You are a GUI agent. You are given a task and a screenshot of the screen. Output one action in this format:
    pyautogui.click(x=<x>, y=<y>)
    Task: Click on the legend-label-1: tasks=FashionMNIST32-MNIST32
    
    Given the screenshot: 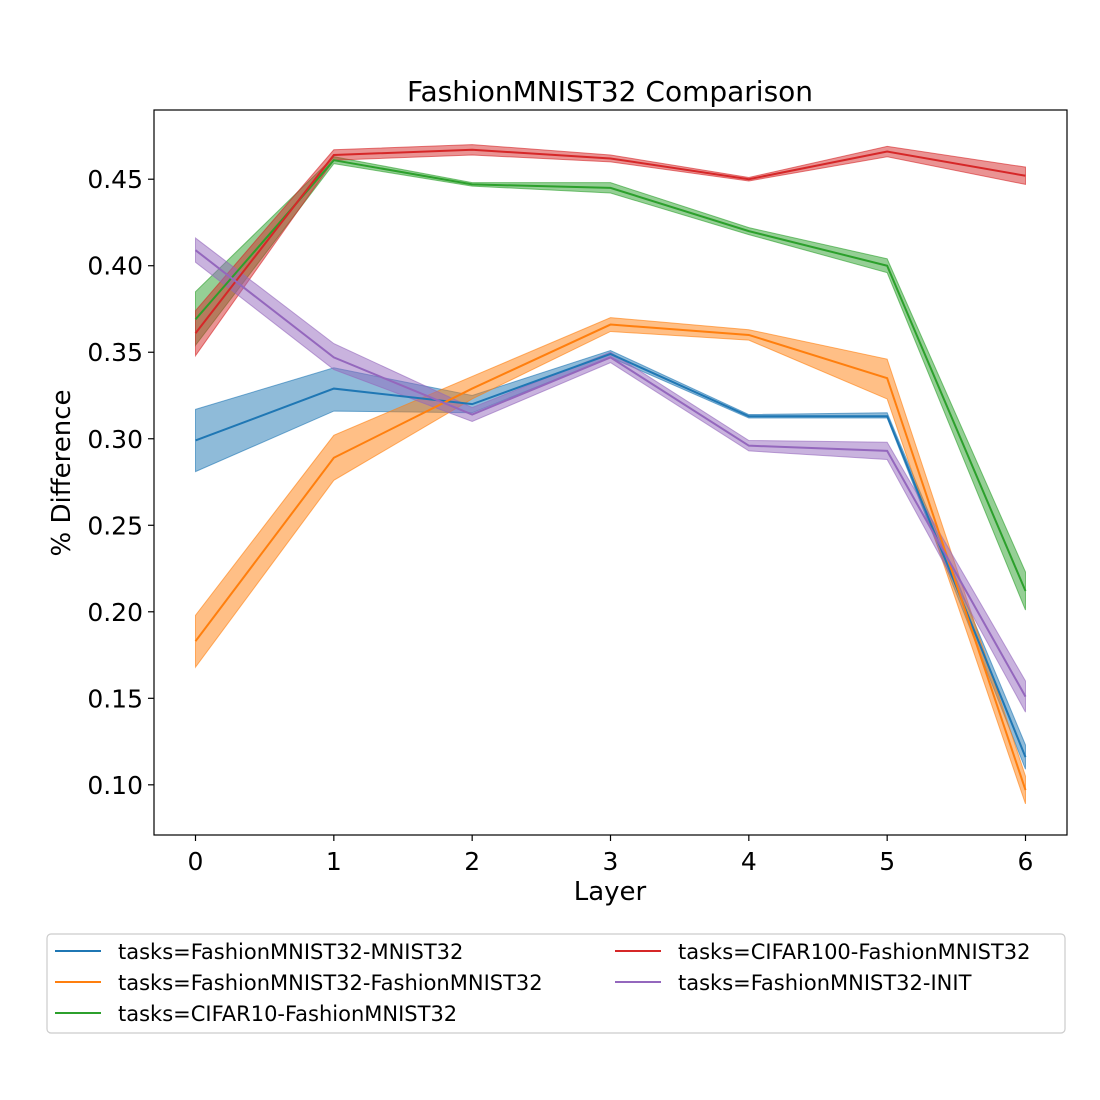 What is the action you would take?
    pyautogui.click(x=290, y=952)
    